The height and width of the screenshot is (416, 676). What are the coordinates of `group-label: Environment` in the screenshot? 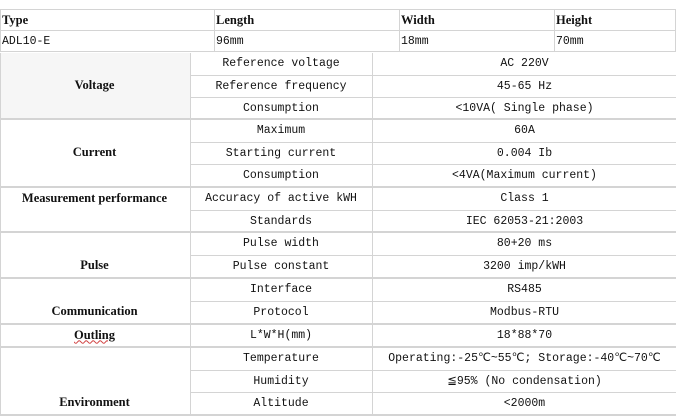 It's located at (94, 401).